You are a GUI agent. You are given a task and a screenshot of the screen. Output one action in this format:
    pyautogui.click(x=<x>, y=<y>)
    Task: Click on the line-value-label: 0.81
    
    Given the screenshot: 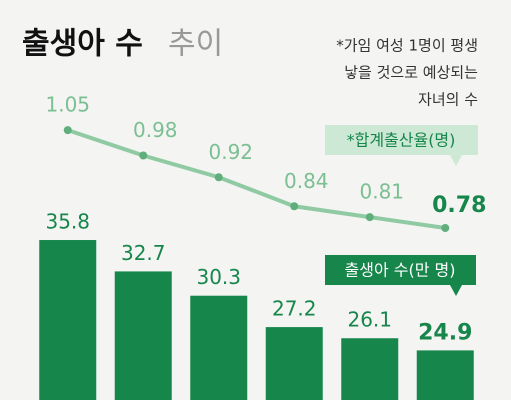 What is the action you would take?
    pyautogui.click(x=381, y=192)
    